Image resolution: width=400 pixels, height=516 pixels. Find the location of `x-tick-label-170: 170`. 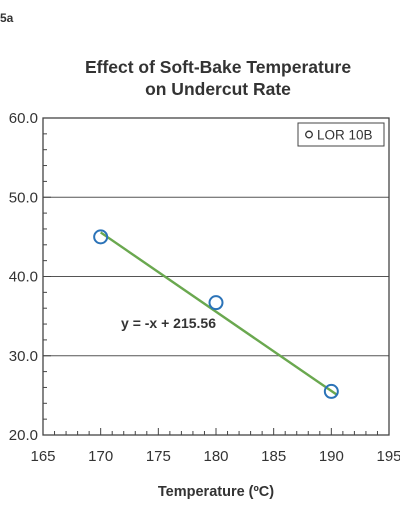

x-tick-label-170: 170 is located at coordinates (100, 456).